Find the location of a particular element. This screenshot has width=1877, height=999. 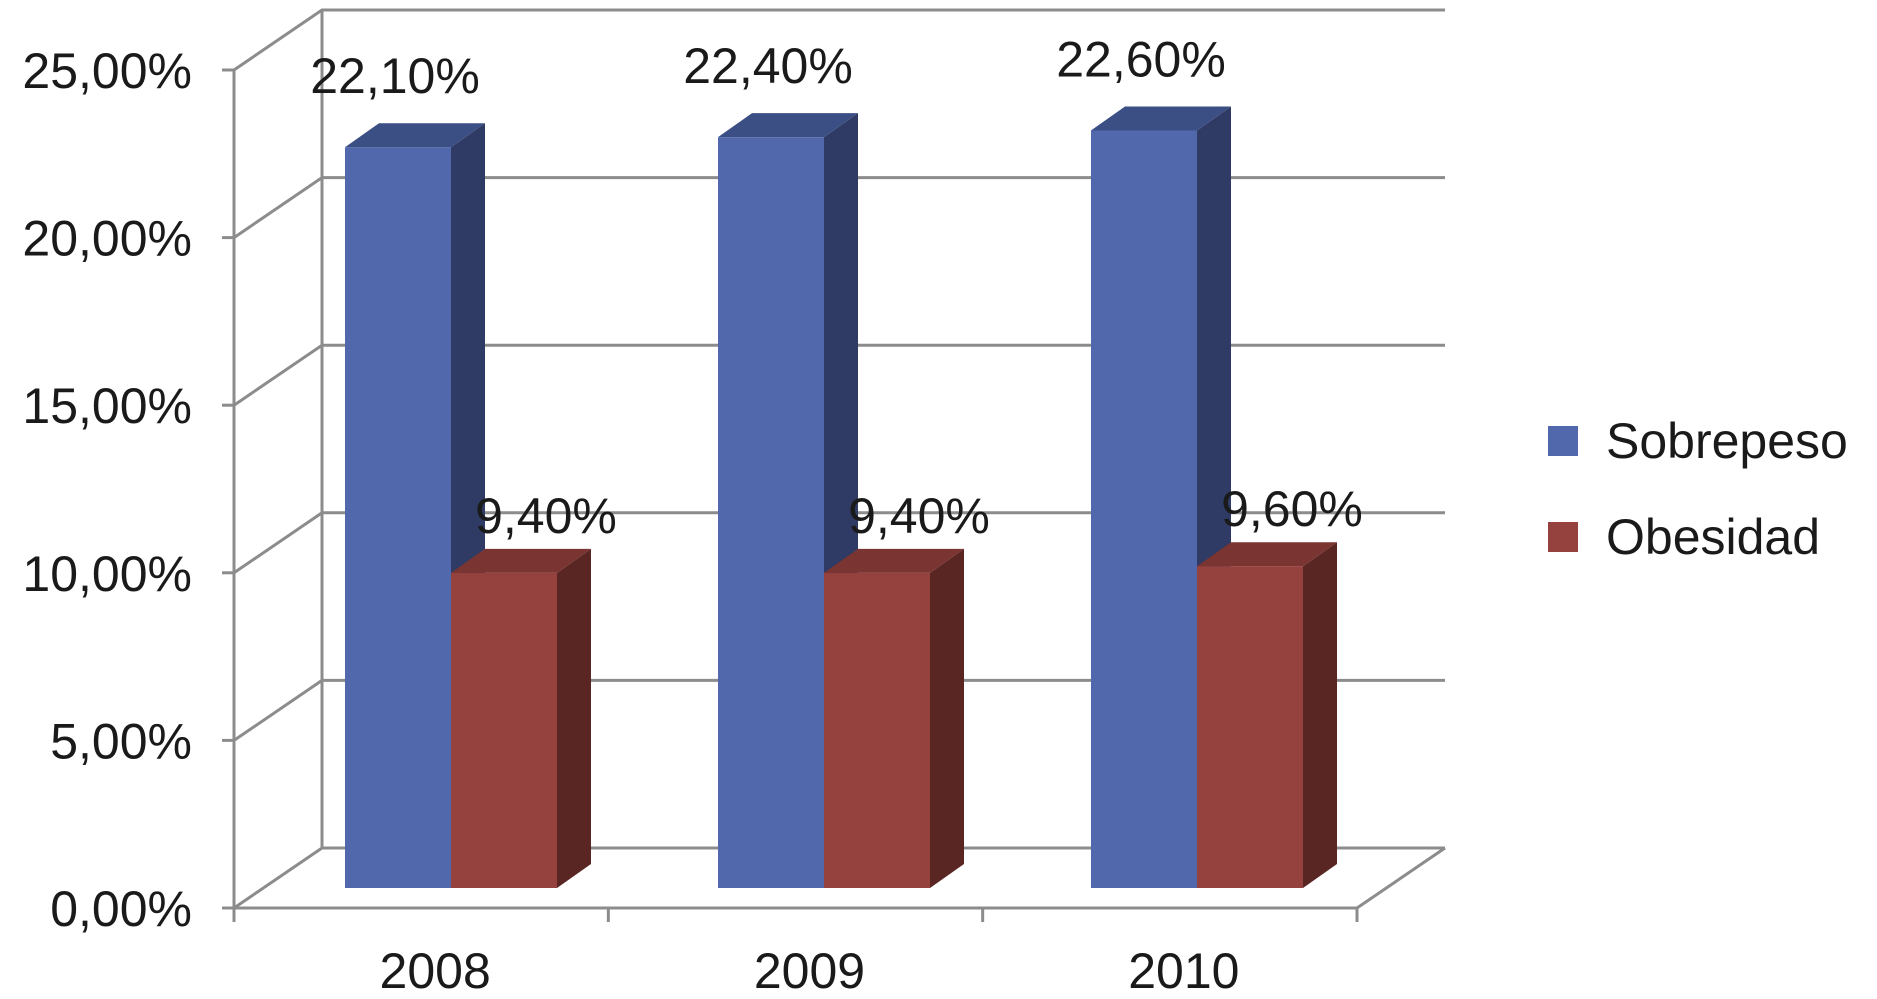

legend-label: Sobrepeso is located at coordinates (1727, 441).